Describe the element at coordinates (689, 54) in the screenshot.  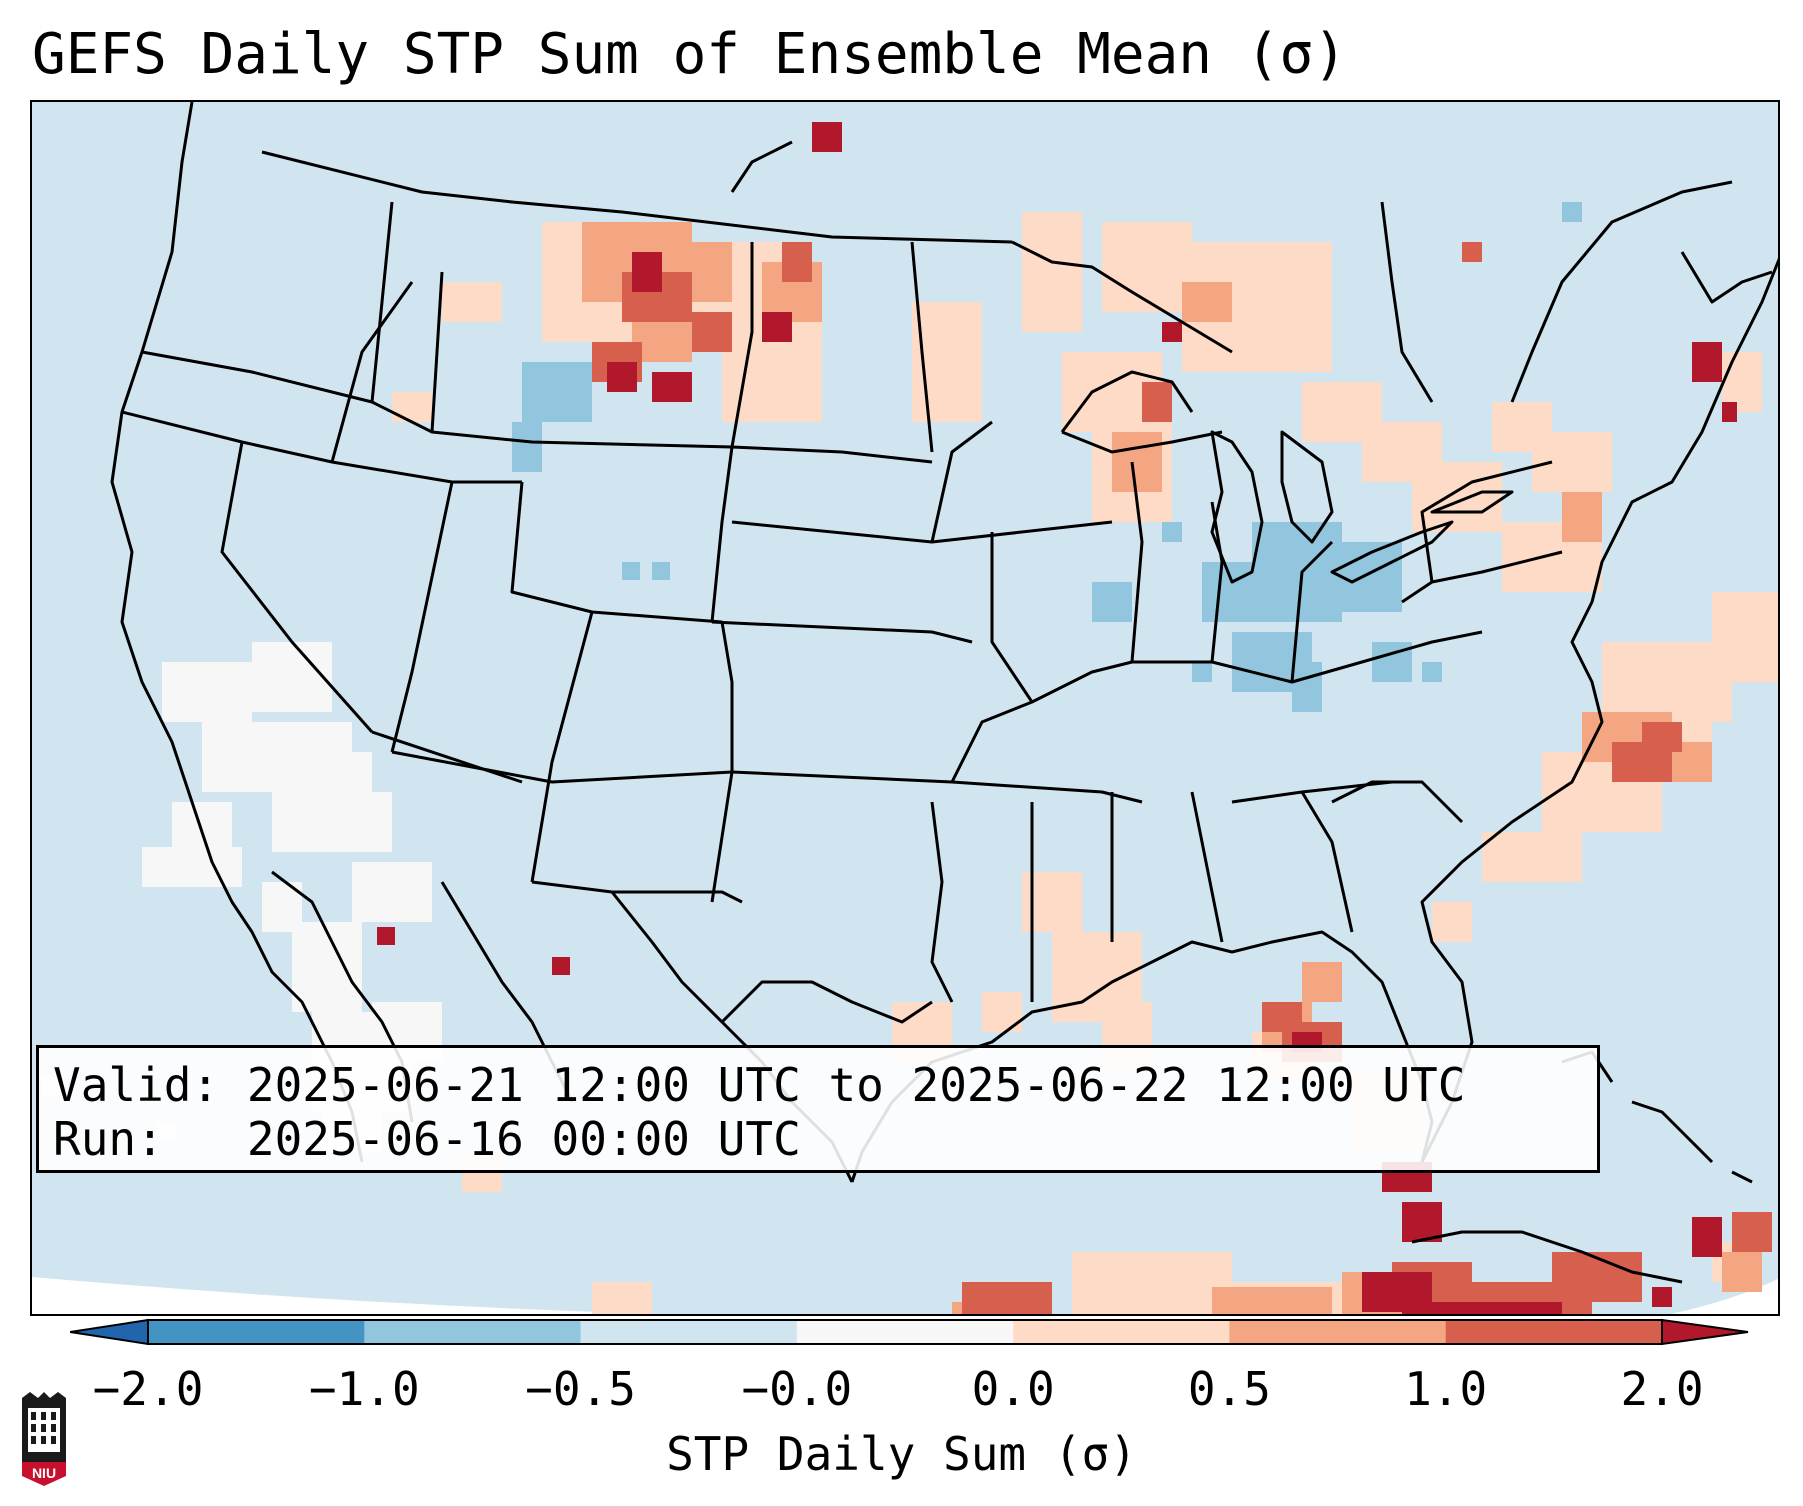
I see `map-title: GEFS Daily STP Sum of Ensemble Mean (σ)` at that location.